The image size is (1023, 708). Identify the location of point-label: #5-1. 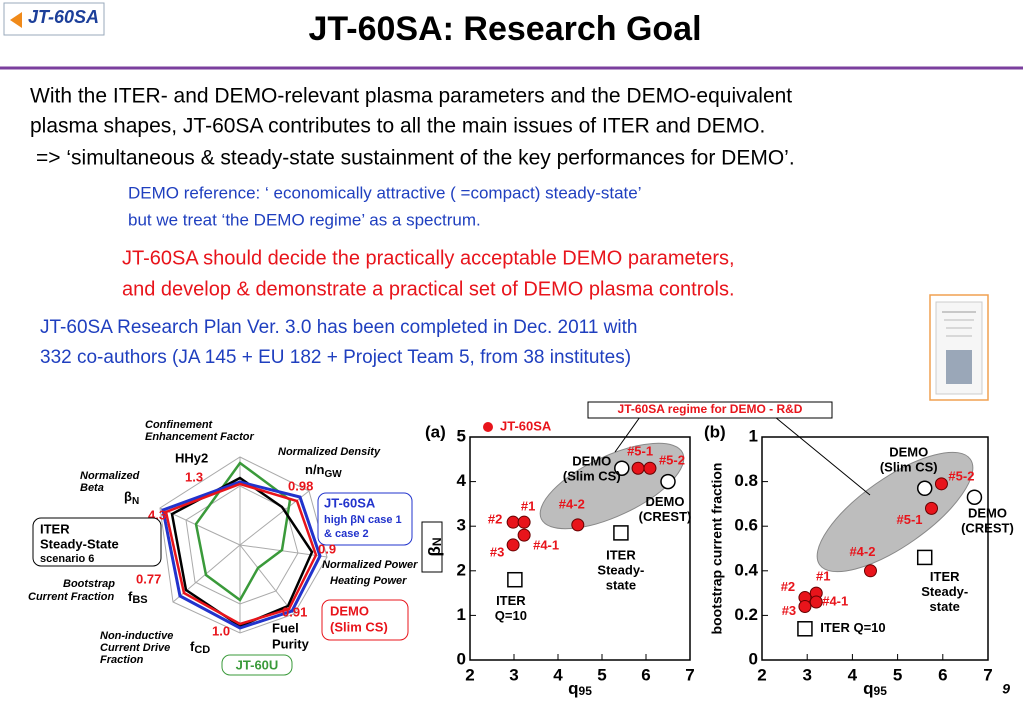
(909, 519).